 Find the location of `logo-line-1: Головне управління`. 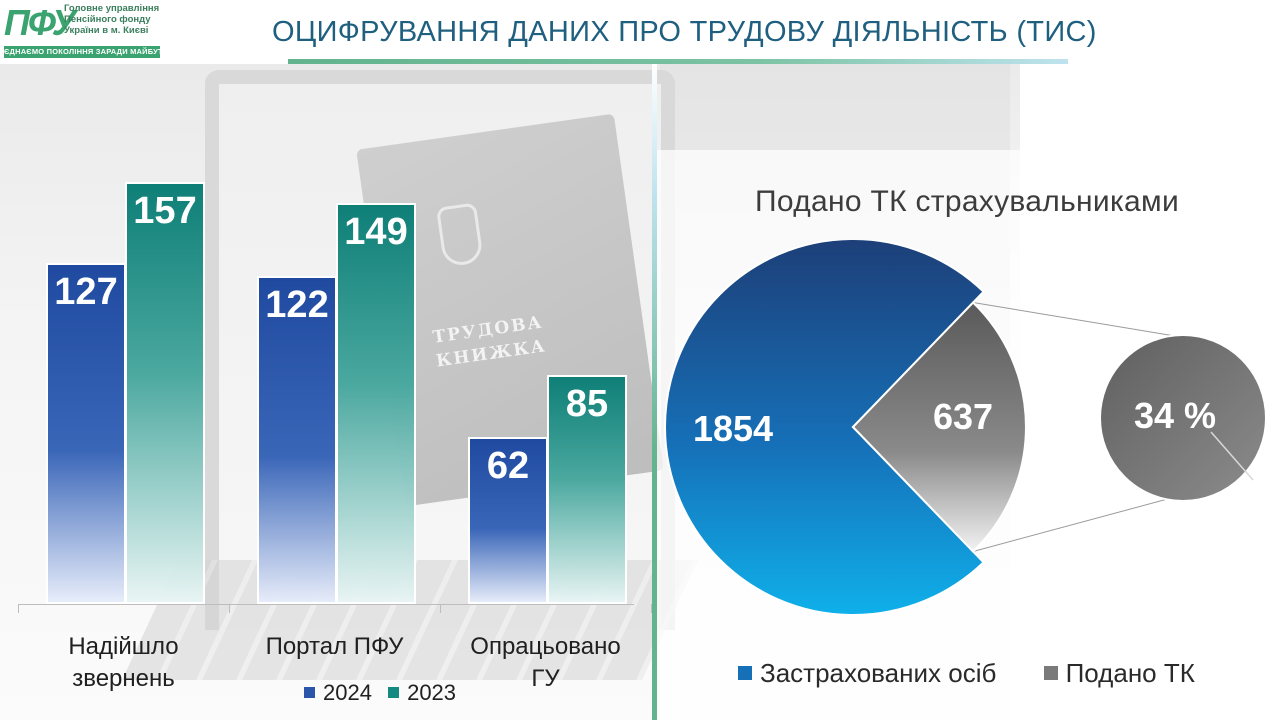

logo-line-1: Головне управління is located at coordinates (112, 8).